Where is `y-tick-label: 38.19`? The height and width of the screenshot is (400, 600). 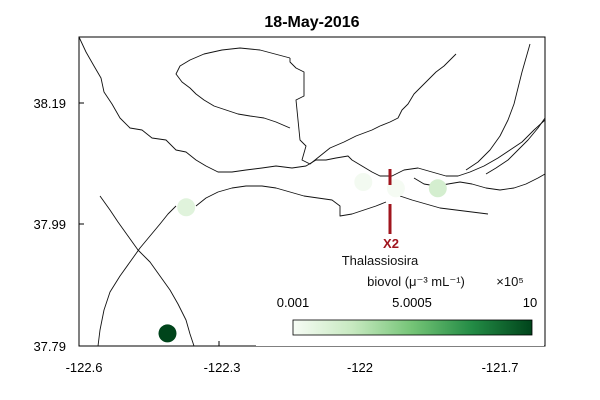
y-tick-label: 38.19 is located at coordinates (49, 103).